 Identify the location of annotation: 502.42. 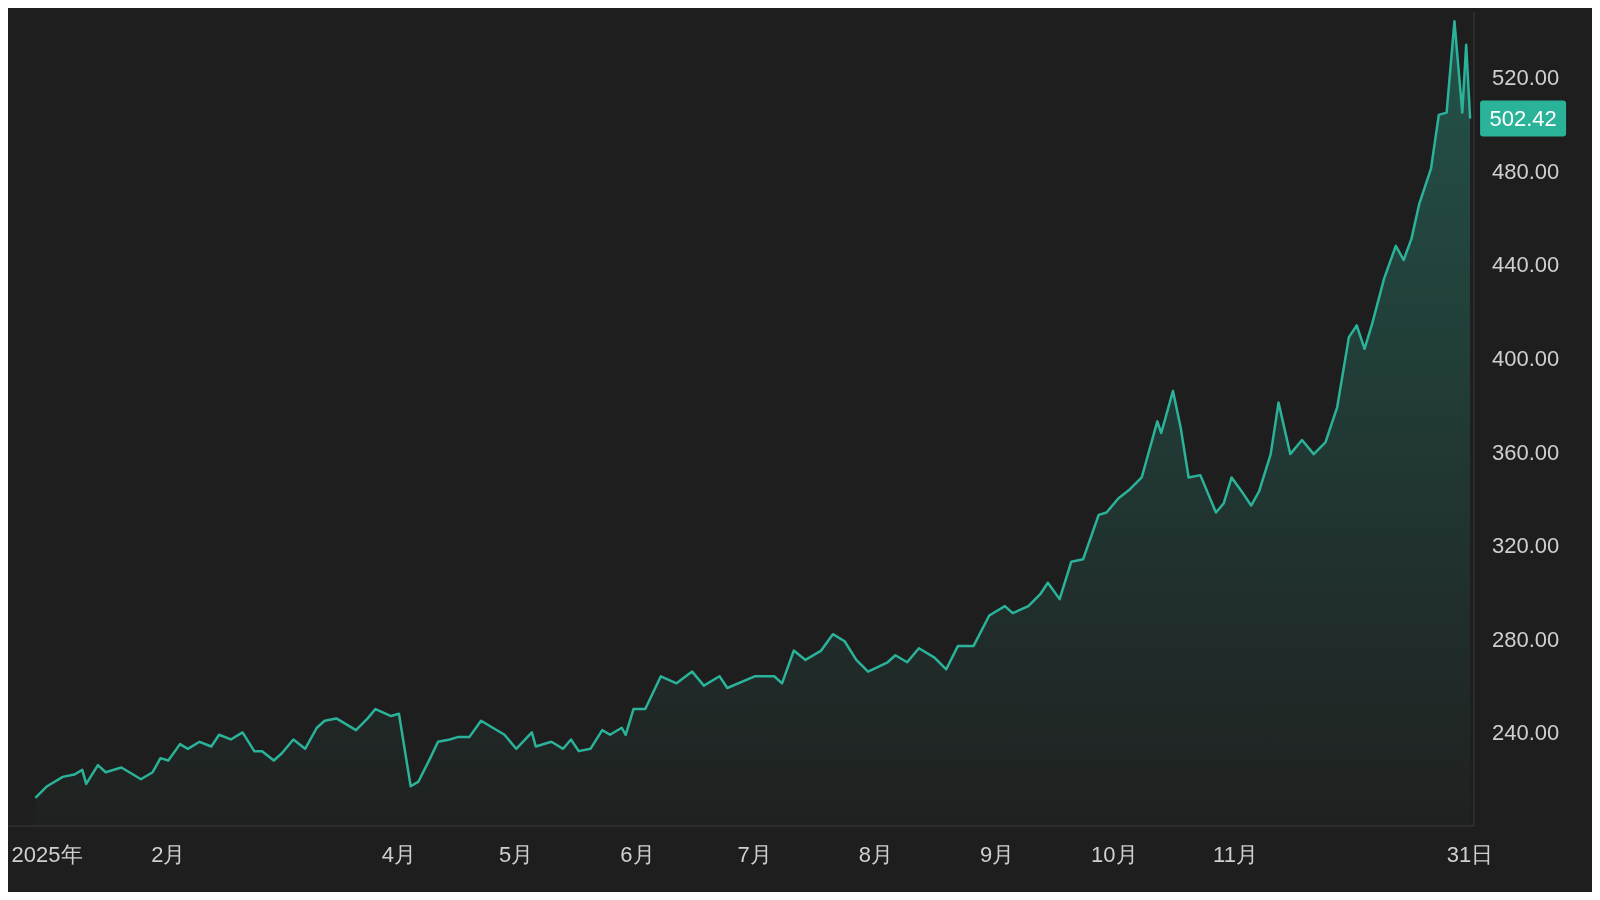
(1523, 119).